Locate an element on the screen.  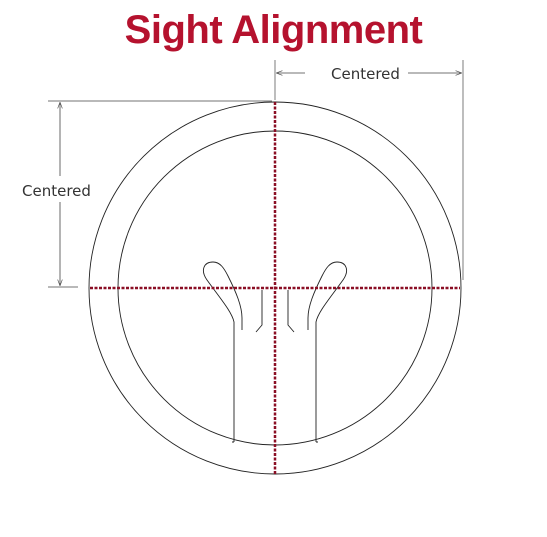
front-sight-left-blade is located at coordinates (223, 352).